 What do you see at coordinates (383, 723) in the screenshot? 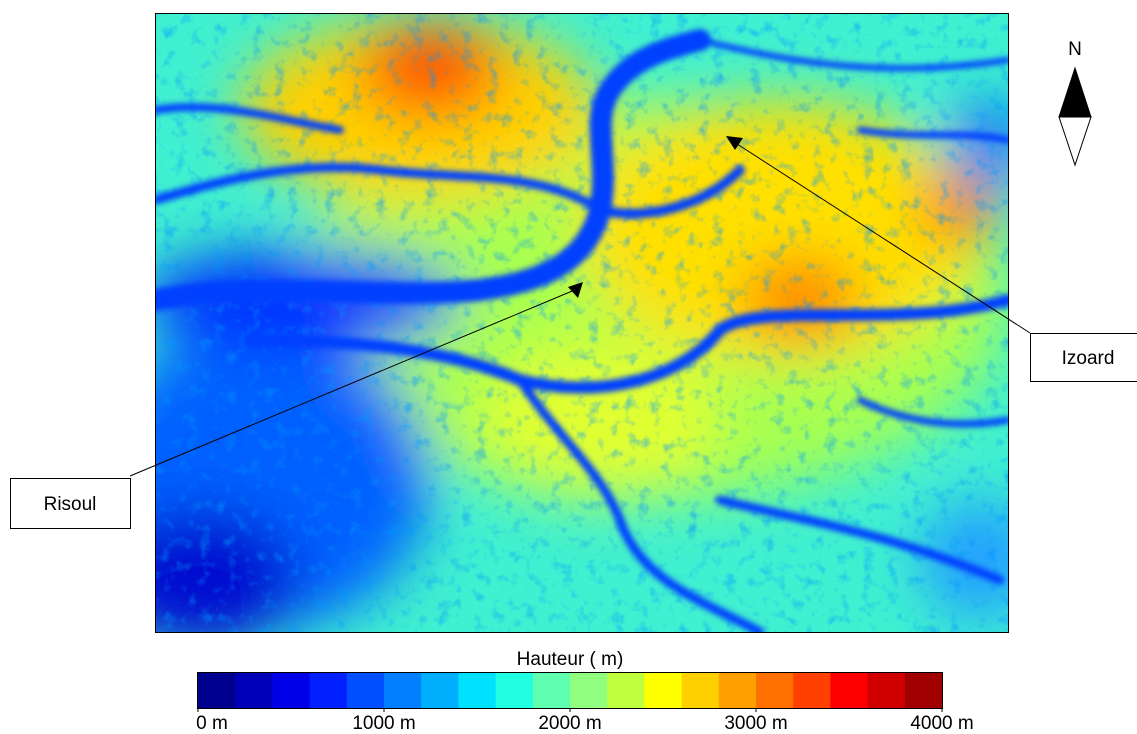
I see `tick-label: 1000 m` at bounding box center [383, 723].